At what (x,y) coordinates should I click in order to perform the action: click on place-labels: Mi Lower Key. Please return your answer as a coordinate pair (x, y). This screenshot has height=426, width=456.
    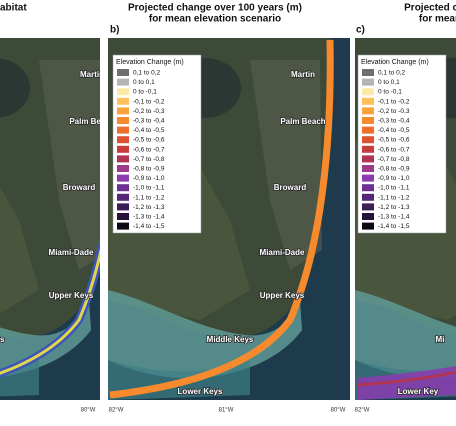
    Looking at the image, I should click on (421, 365).